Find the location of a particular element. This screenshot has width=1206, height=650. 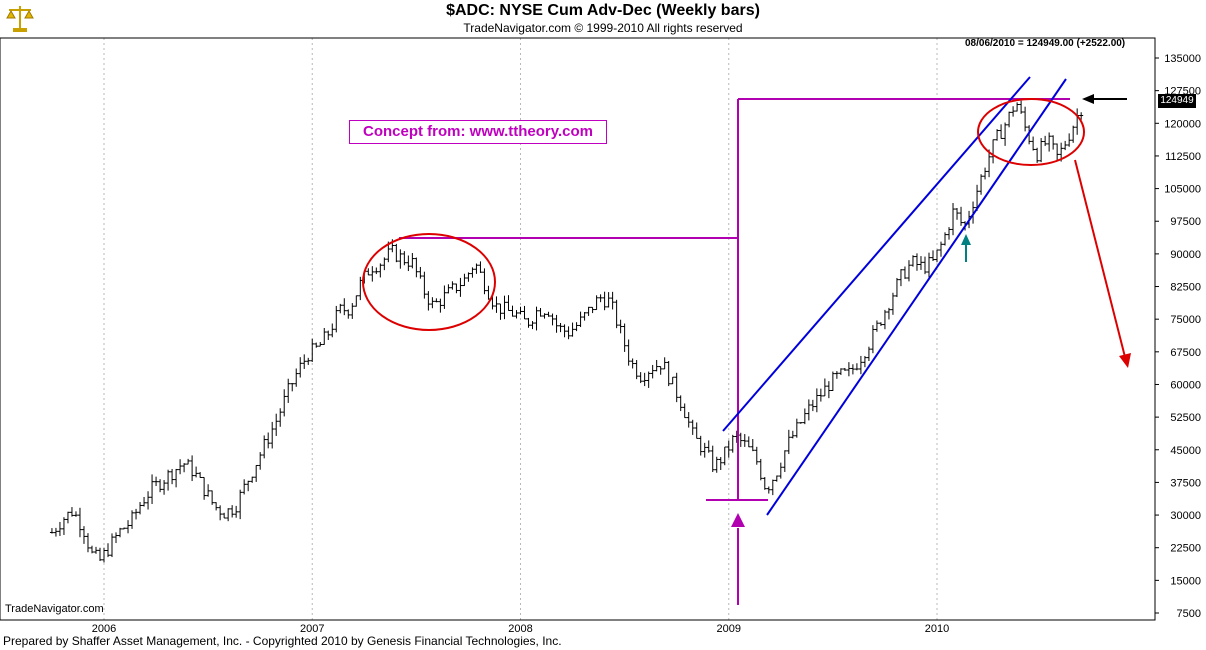

y-tick-label: 97500 is located at coordinates (1185, 222).